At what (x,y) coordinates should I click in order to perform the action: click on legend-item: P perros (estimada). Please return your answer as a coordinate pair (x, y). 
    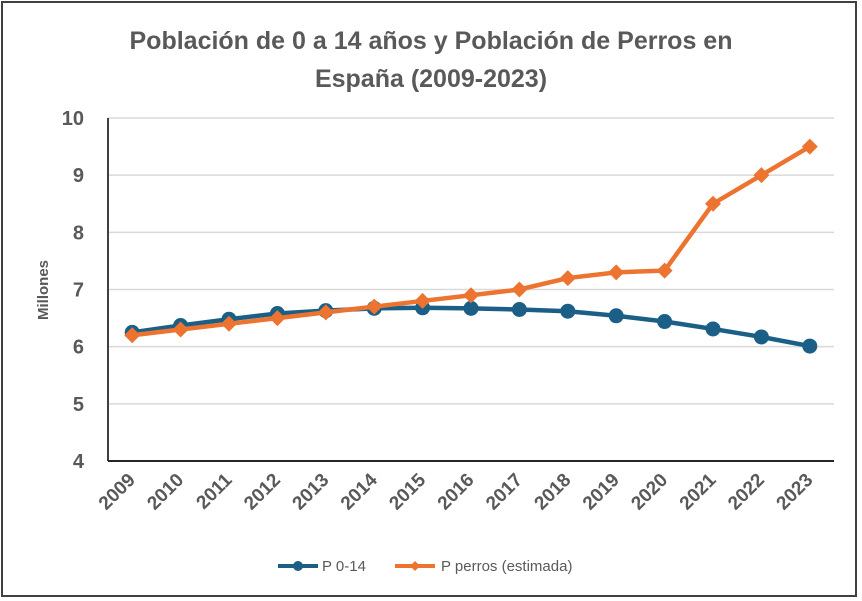
    Looking at the image, I should click on (483, 566).